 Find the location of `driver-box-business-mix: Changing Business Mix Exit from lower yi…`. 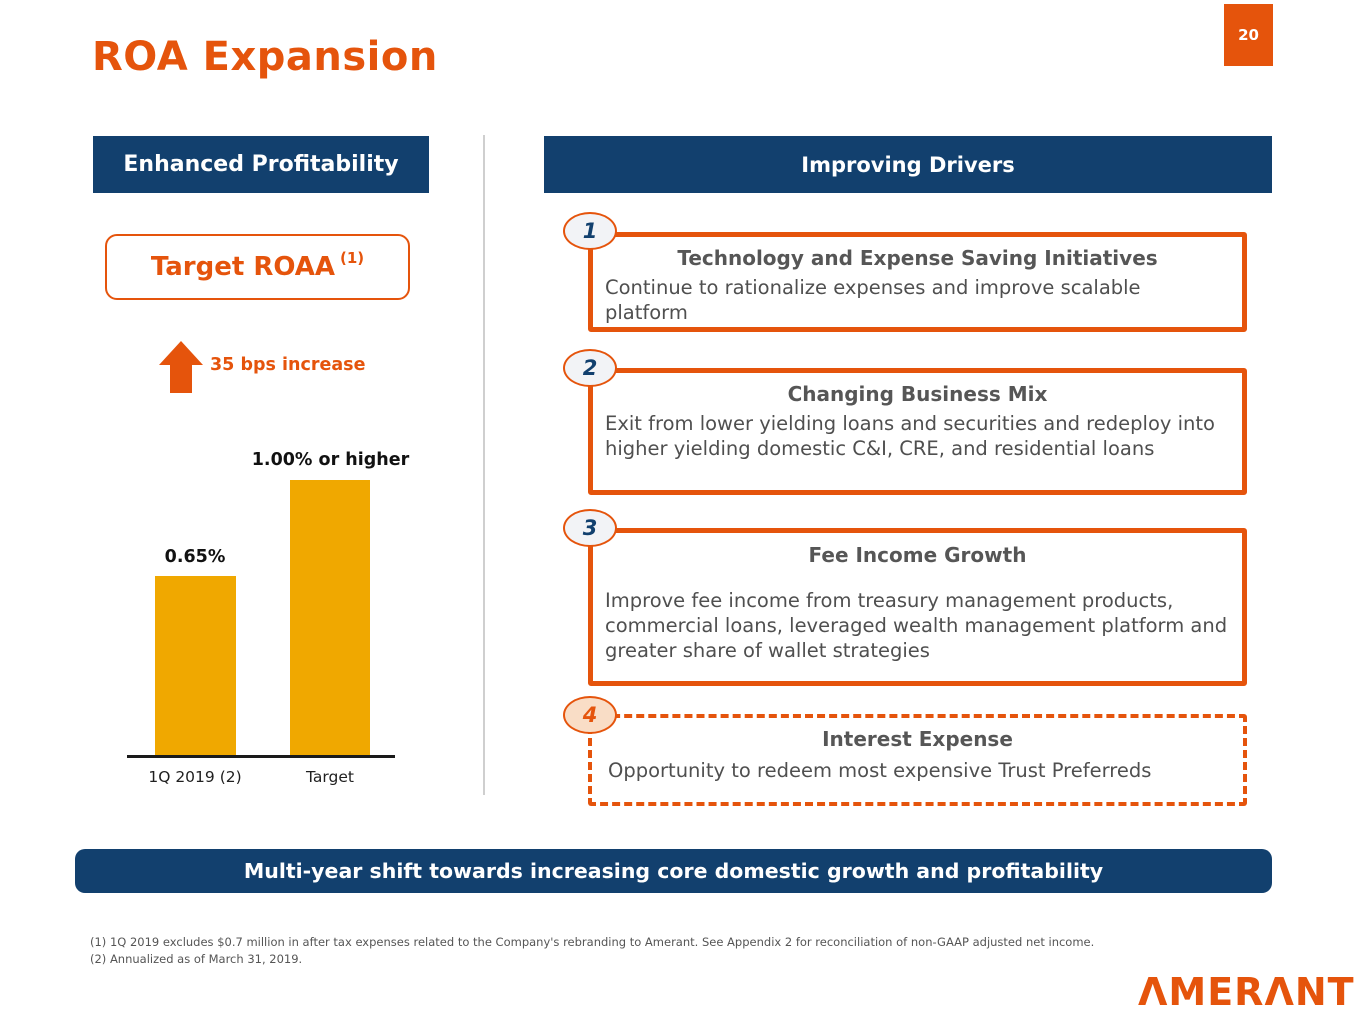

driver-box-business-mix: Changing Business Mix Exit from lower yi… is located at coordinates (917, 431).